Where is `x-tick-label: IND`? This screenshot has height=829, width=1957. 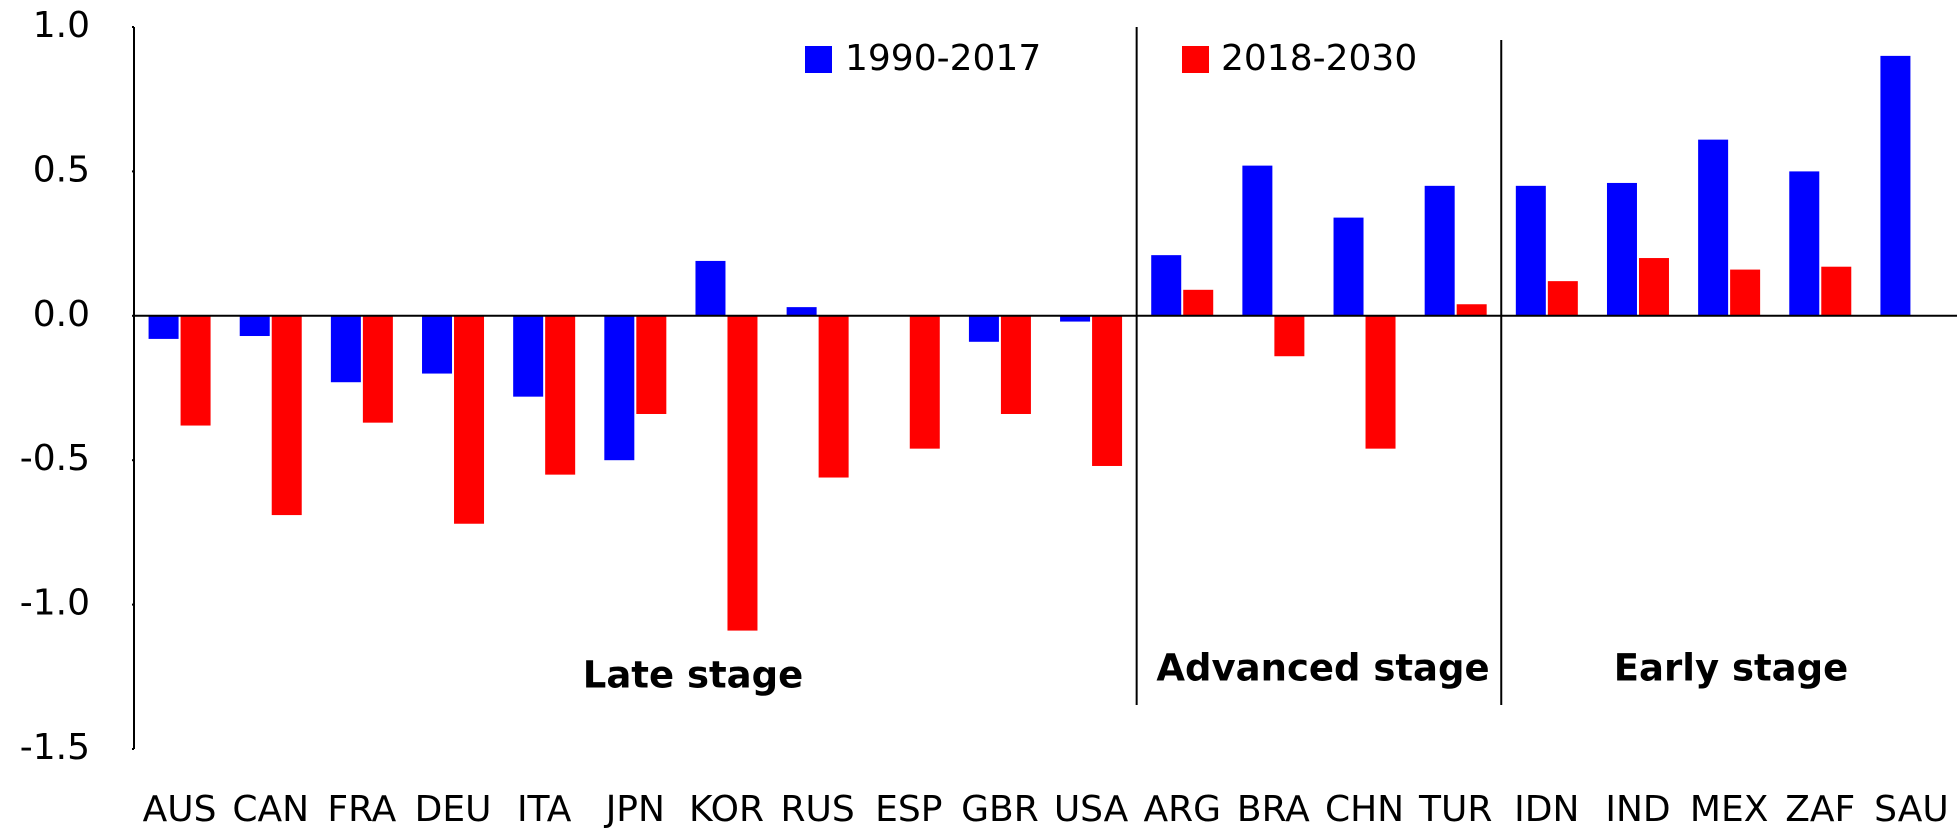 x-tick-label: IND is located at coordinates (1637, 809).